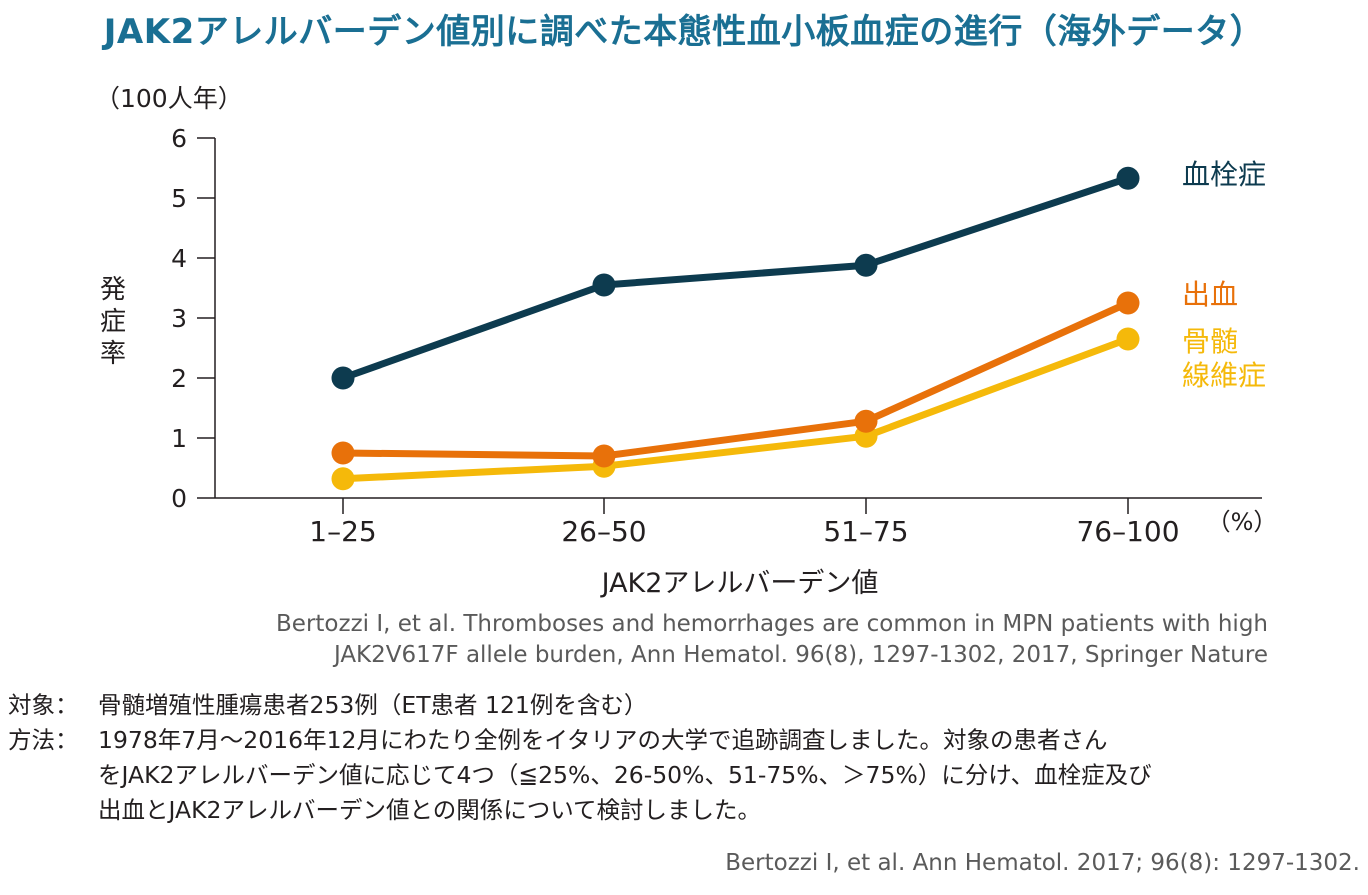 This screenshot has height=895, width=1368. What do you see at coordinates (342, 531) in the screenshot?
I see `x-tick-label: 1–25` at bounding box center [342, 531].